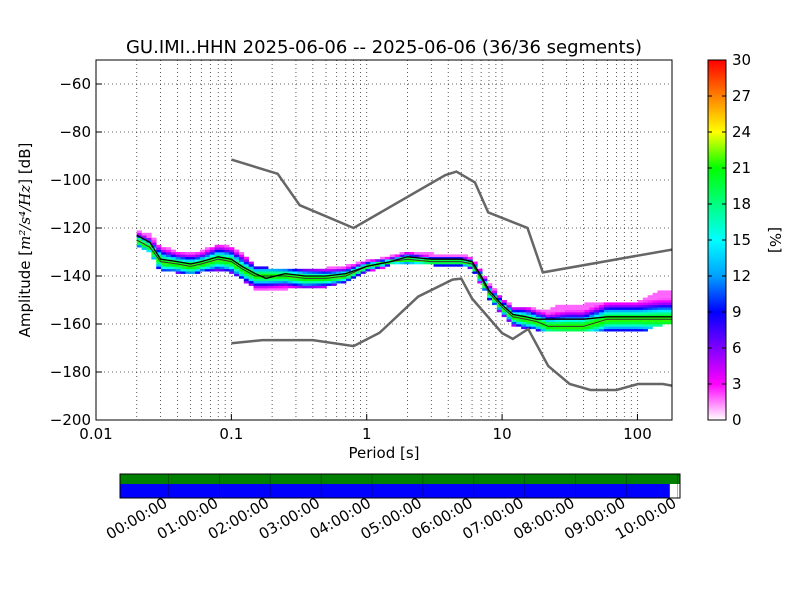  I want to click on y-tick-label: −160, so click(70, 324).